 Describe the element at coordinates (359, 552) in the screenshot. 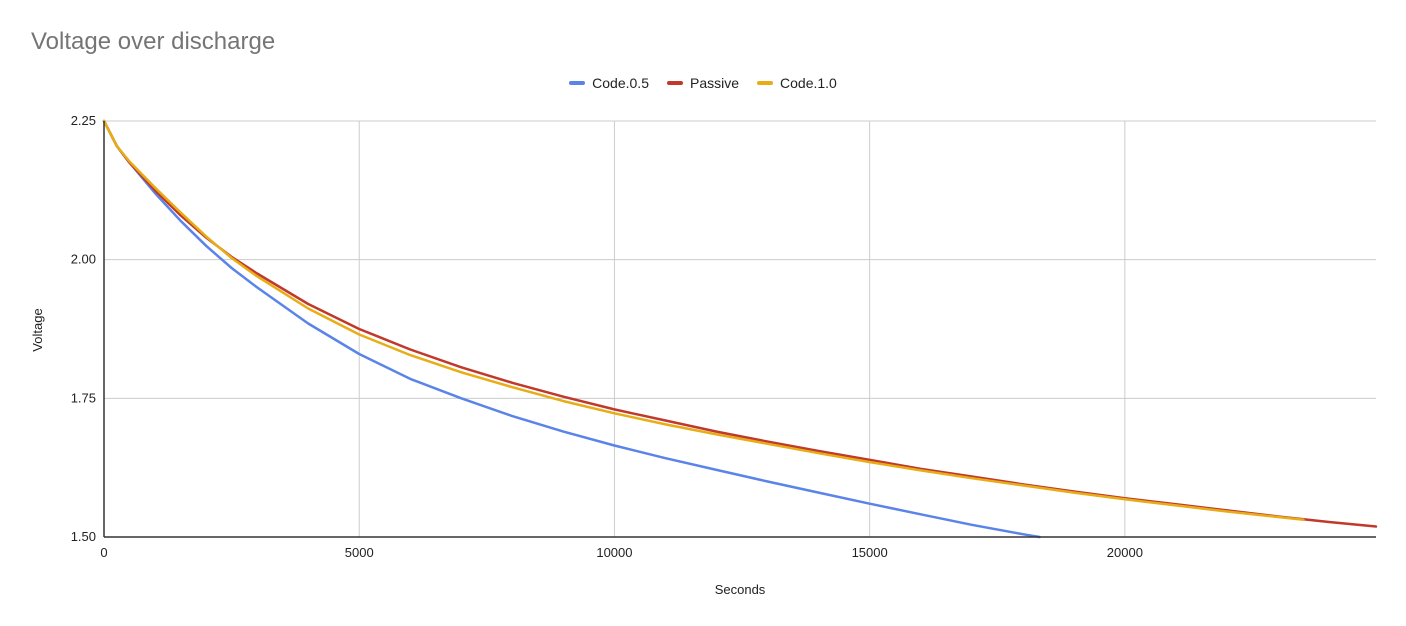

I see `x-tick-label: 5000` at that location.